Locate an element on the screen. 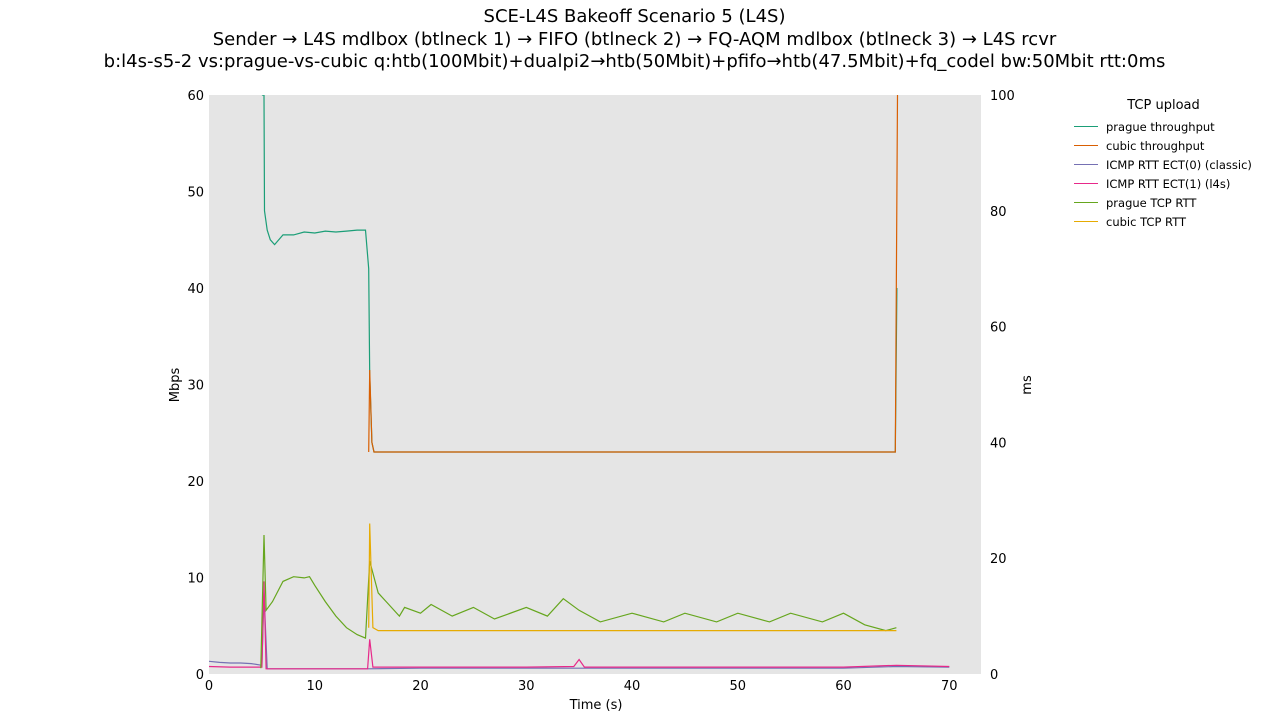  x-tick-label: 30 is located at coordinates (526, 686).